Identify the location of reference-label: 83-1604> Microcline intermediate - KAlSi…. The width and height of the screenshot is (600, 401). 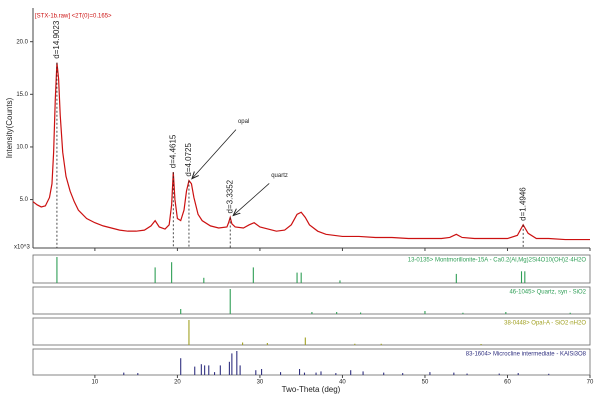
(526, 355).